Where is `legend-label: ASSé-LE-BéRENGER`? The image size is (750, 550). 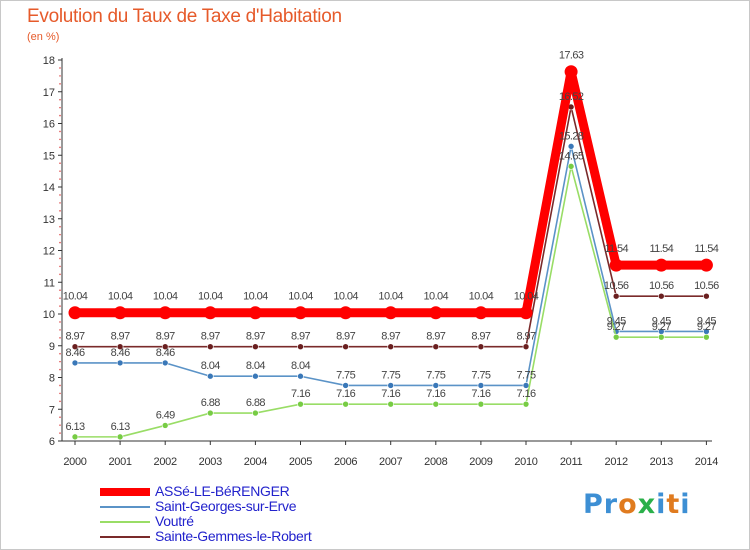
legend-label: ASSé-LE-BéRENGER is located at coordinates (222, 491).